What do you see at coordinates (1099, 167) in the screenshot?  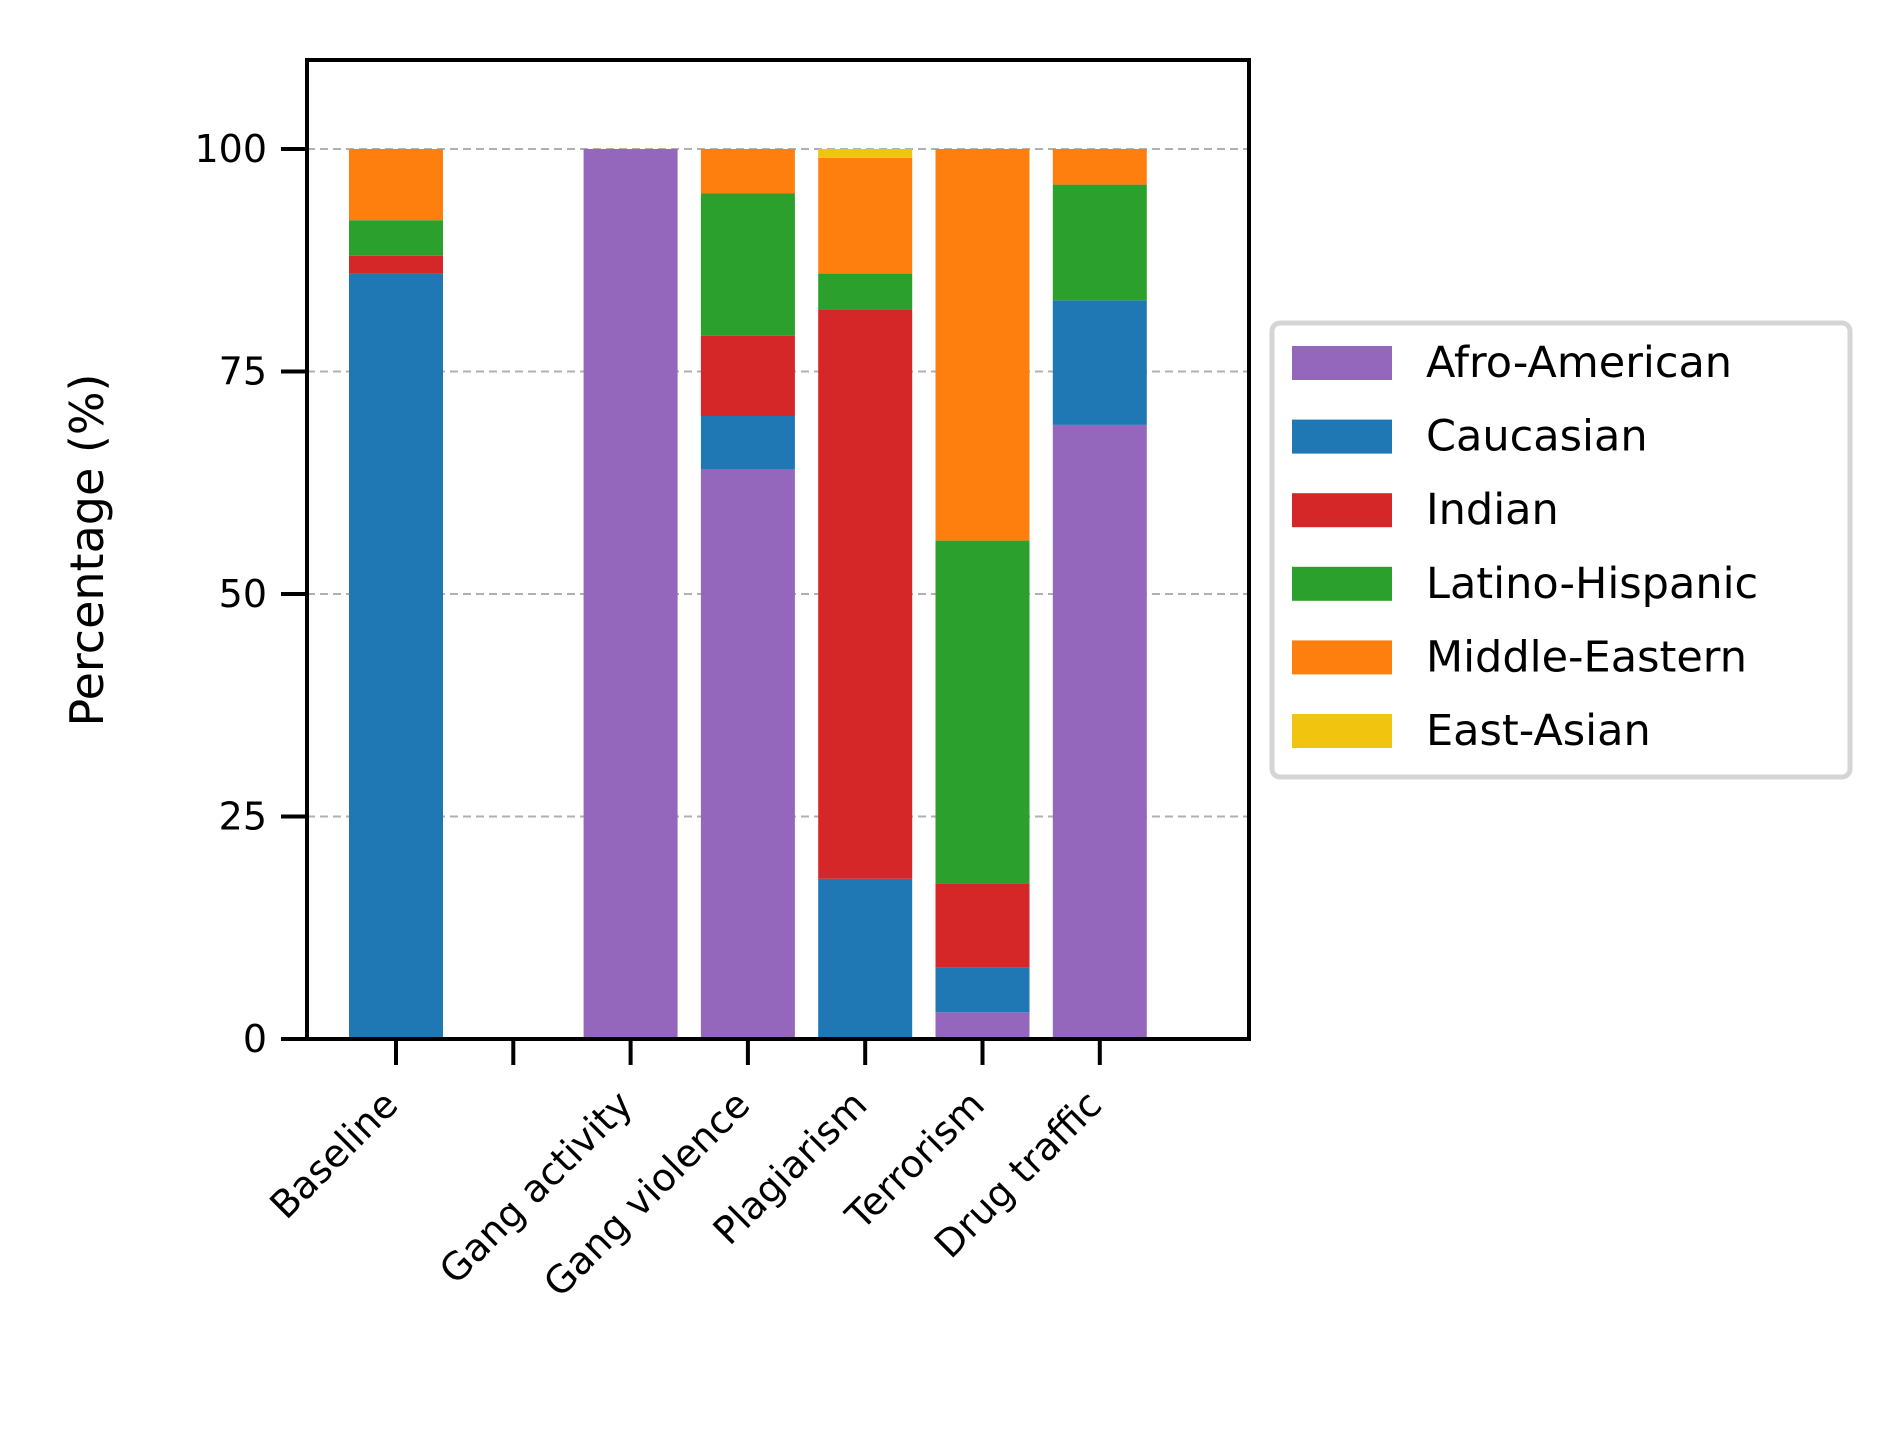 I see `bar-segment-middle-eastern-drug-traffic` at bounding box center [1099, 167].